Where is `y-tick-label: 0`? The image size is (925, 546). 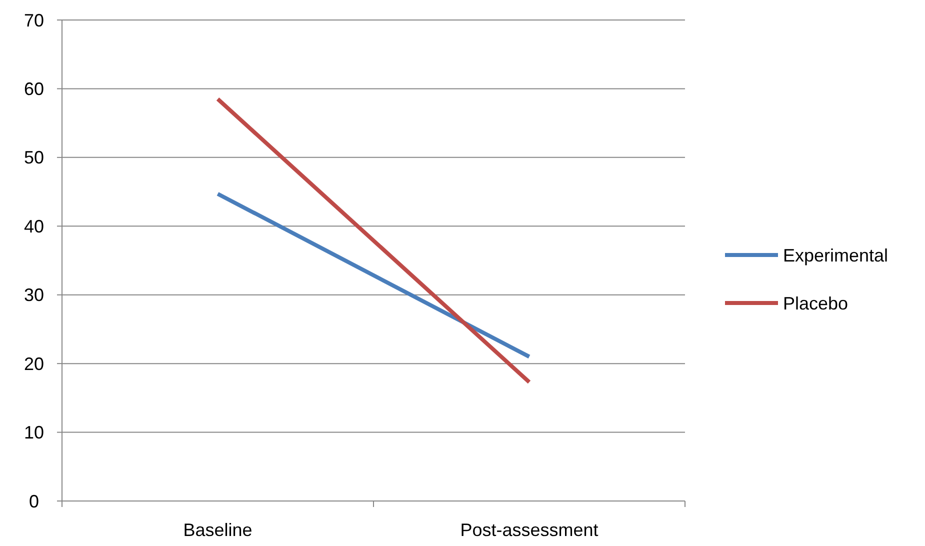 y-tick-label: 0 is located at coordinates (34, 501).